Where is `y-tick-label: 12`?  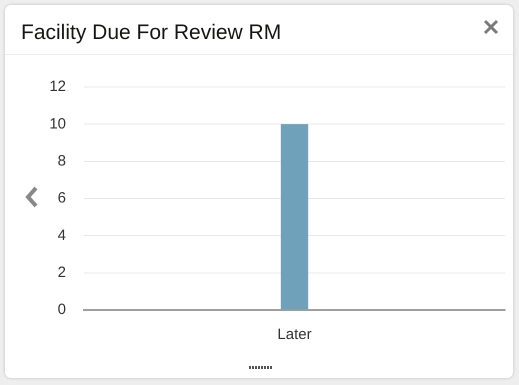
y-tick-label: 12 is located at coordinates (57, 87).